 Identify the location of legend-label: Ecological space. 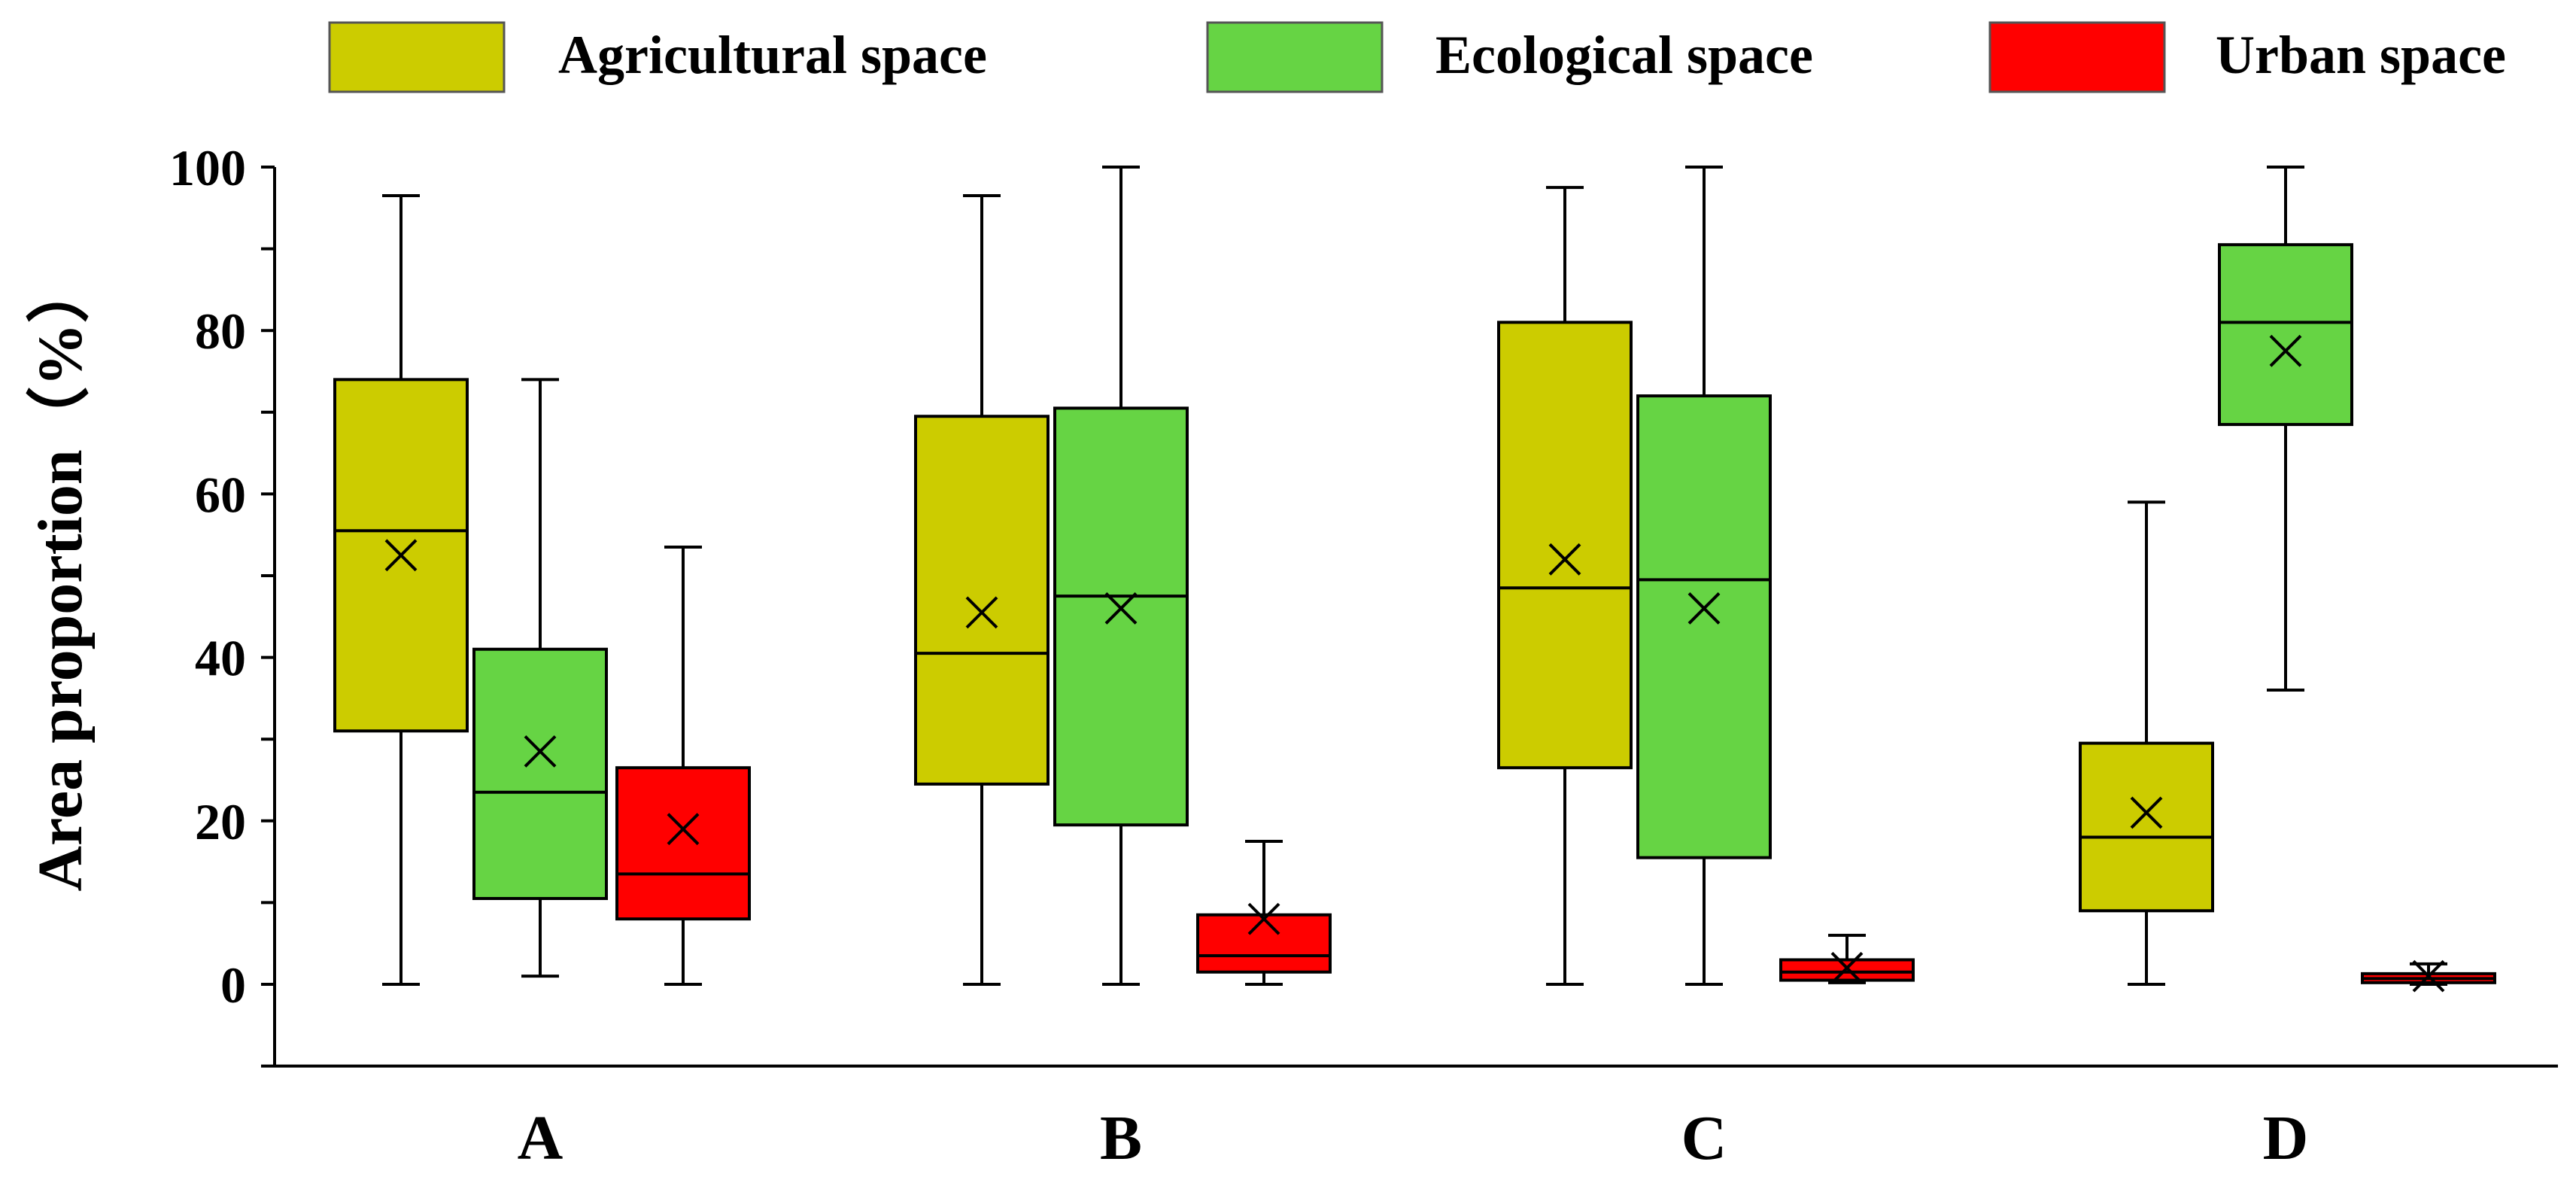
(1624, 55).